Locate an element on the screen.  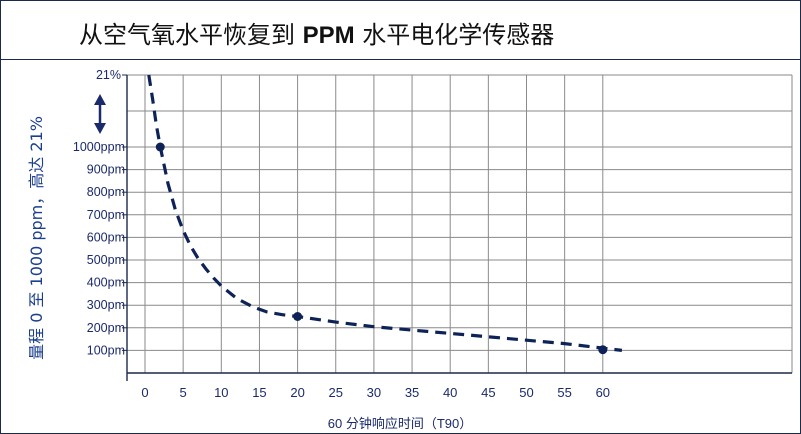
x-tick-label: 60 is located at coordinates (603, 392).